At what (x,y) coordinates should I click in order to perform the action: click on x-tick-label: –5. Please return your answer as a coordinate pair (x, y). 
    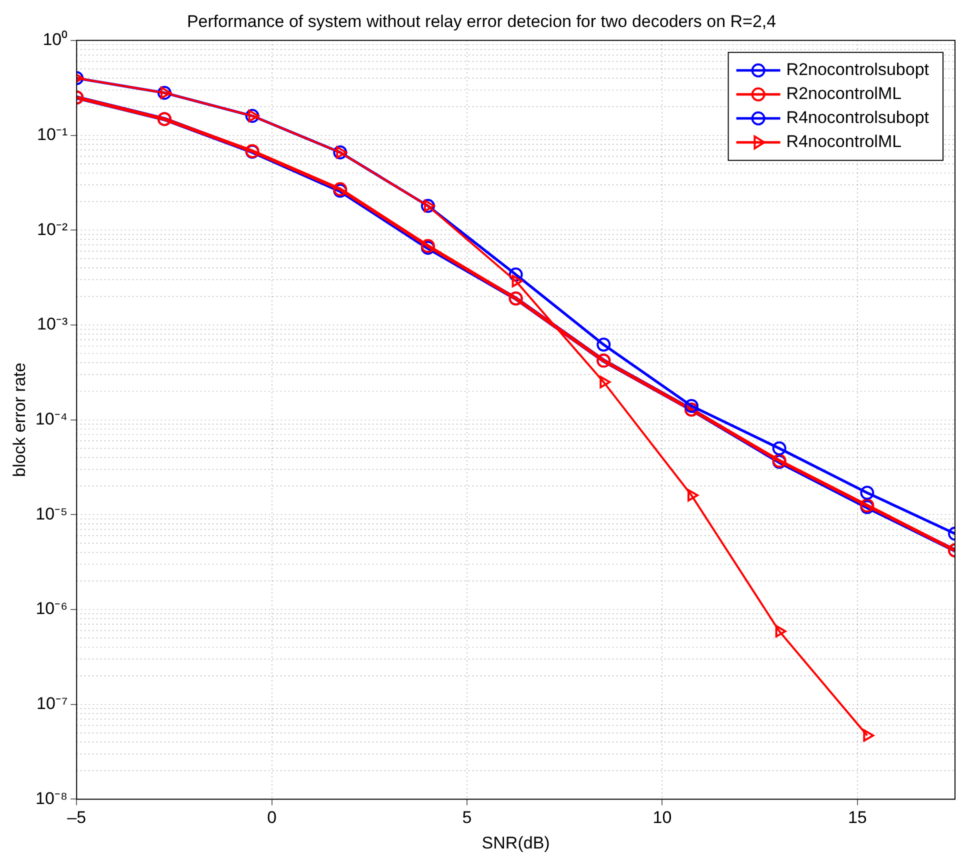
    Looking at the image, I should click on (76, 818).